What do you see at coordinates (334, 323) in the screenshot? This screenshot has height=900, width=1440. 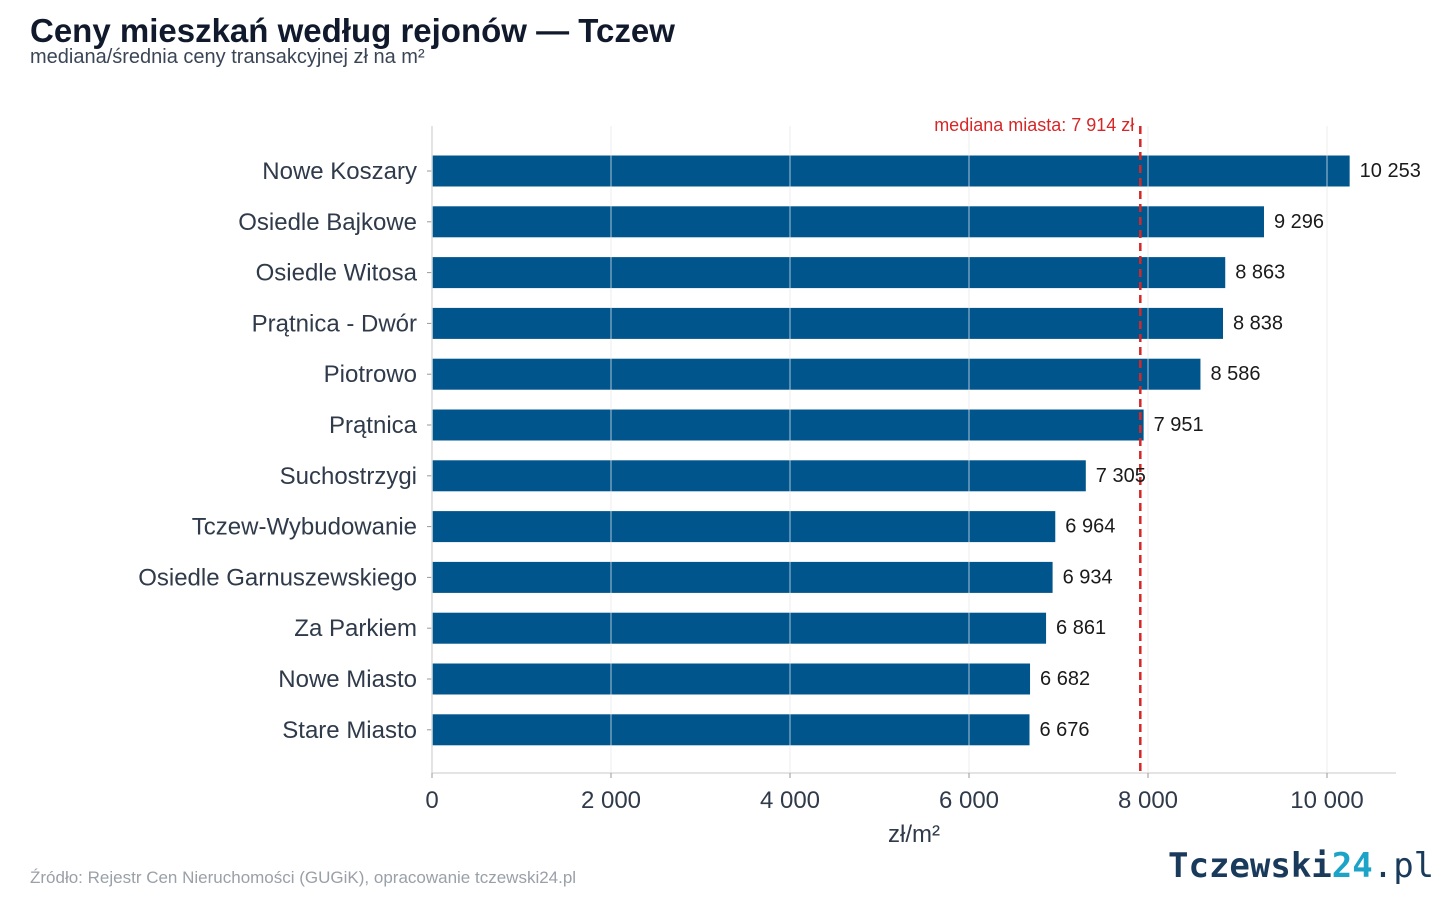 I see `category-label: Prątnica - Dwór` at bounding box center [334, 323].